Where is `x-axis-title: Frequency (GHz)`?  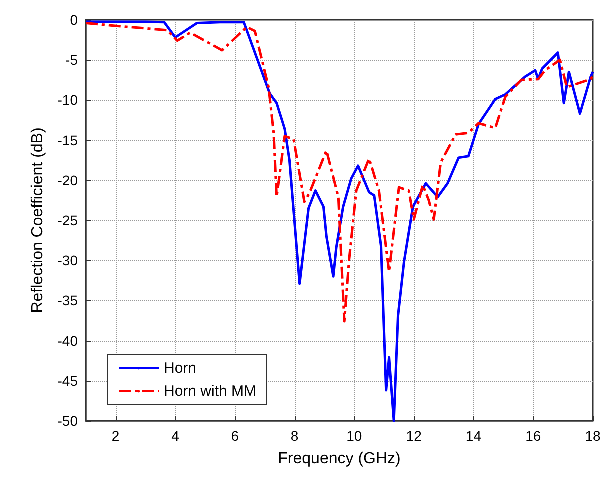 x-axis-title: Frequency (GHz) is located at coordinates (339, 459).